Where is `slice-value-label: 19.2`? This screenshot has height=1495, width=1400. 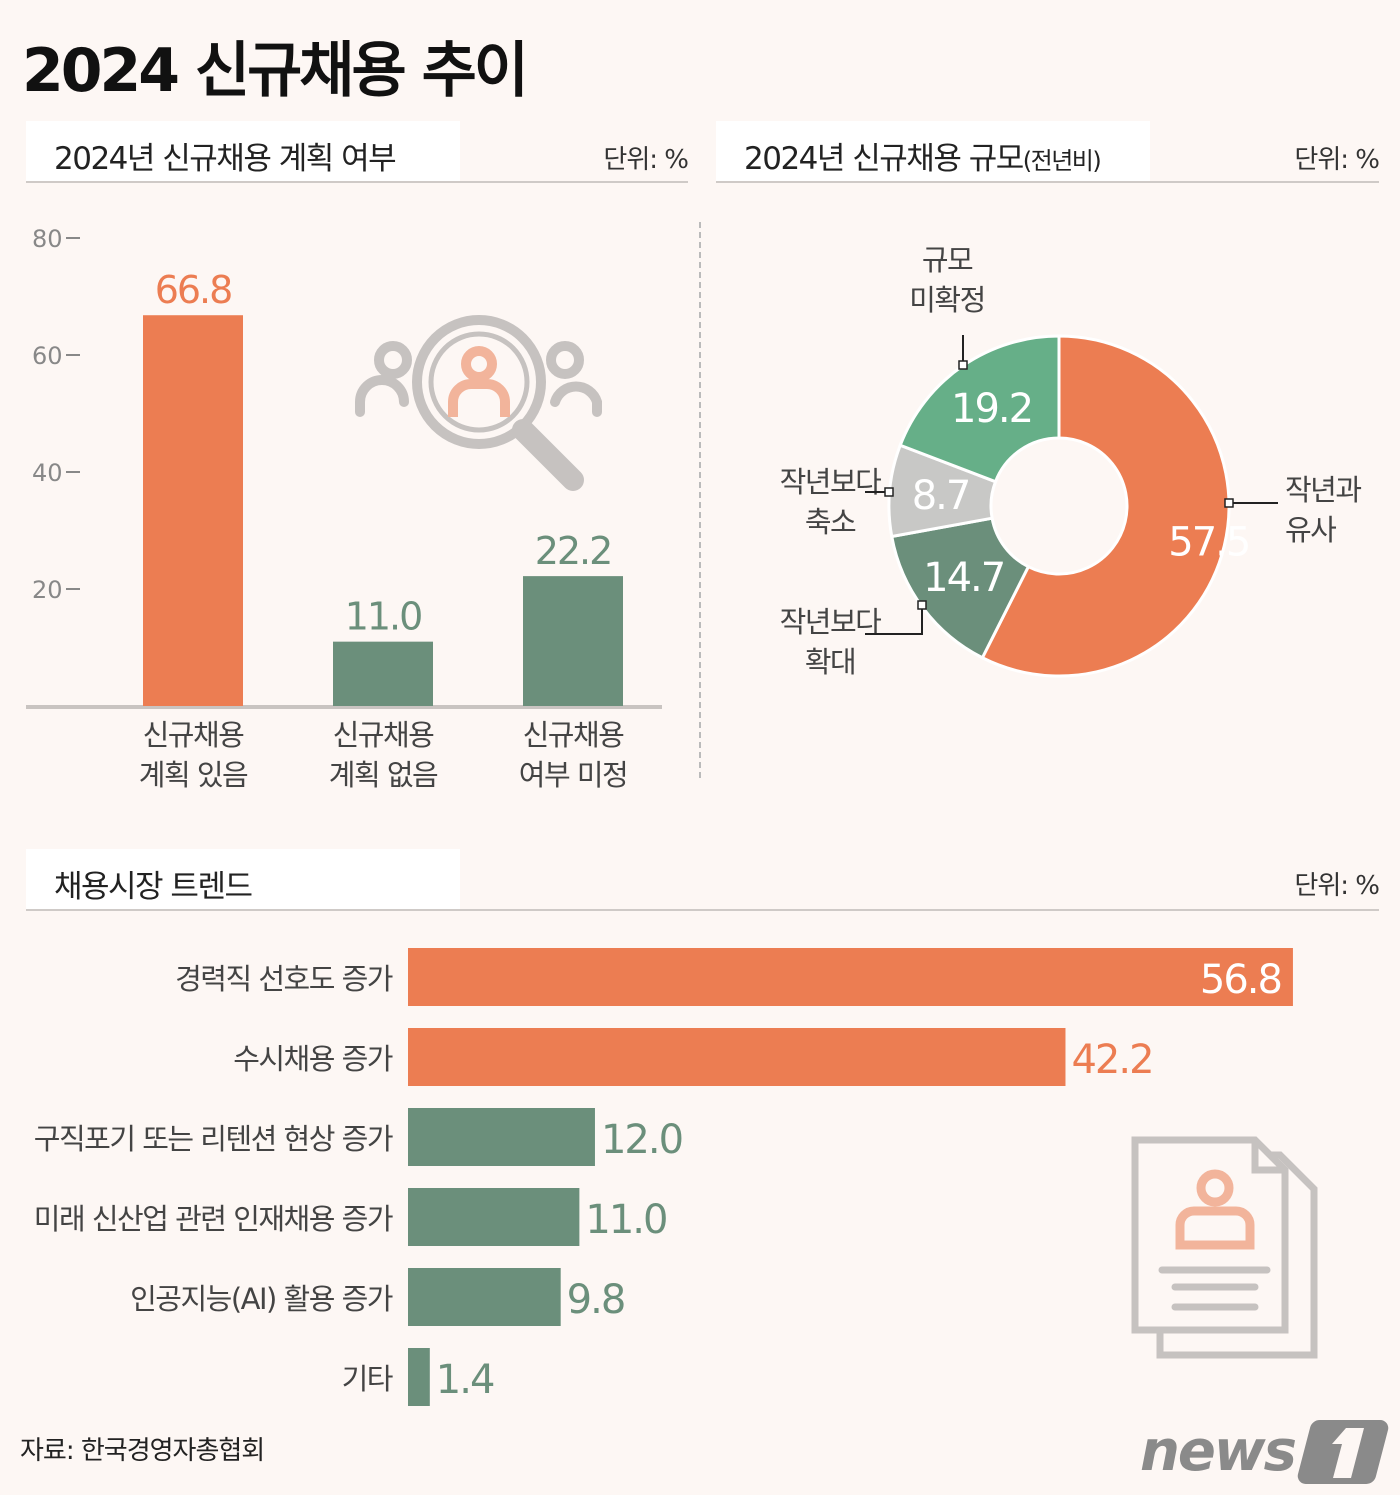 slice-value-label: 19.2 is located at coordinates (991, 409).